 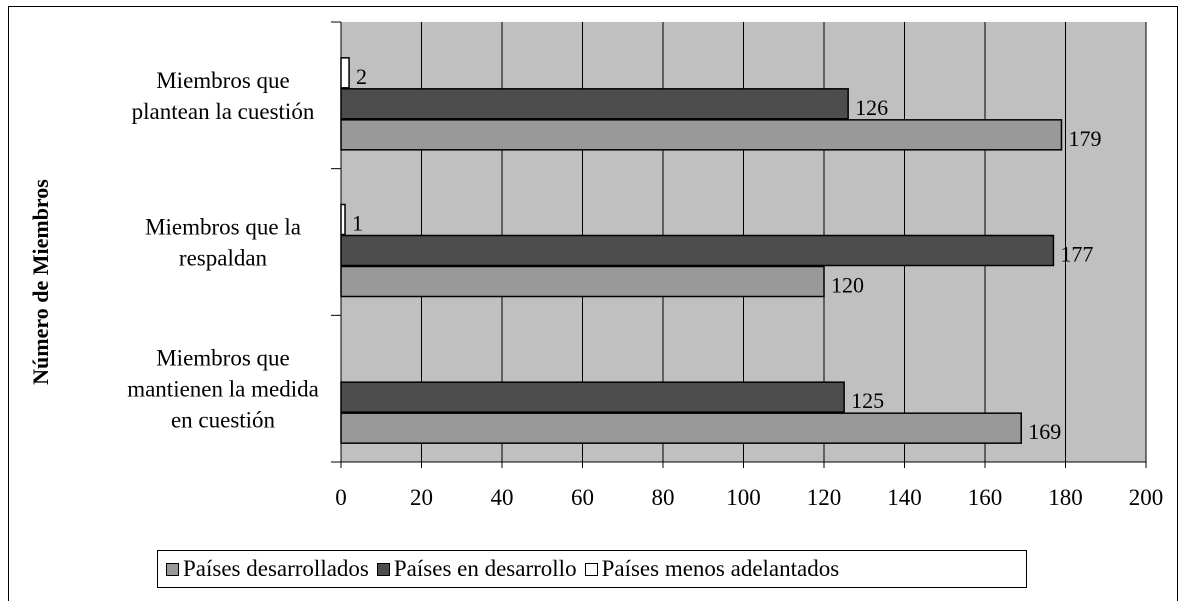 What do you see at coordinates (276, 568) in the screenshot?
I see `legend-label: Países desarrollados` at bounding box center [276, 568].